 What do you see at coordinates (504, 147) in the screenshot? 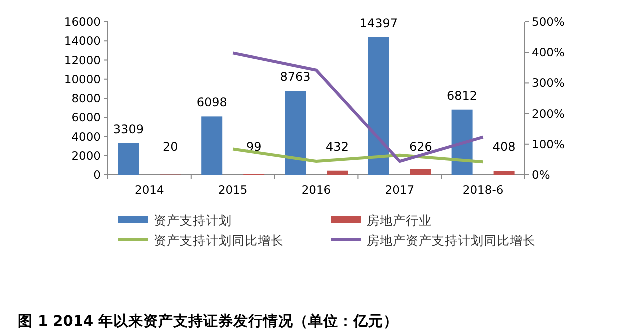
I see `data-label: 408` at bounding box center [504, 147].